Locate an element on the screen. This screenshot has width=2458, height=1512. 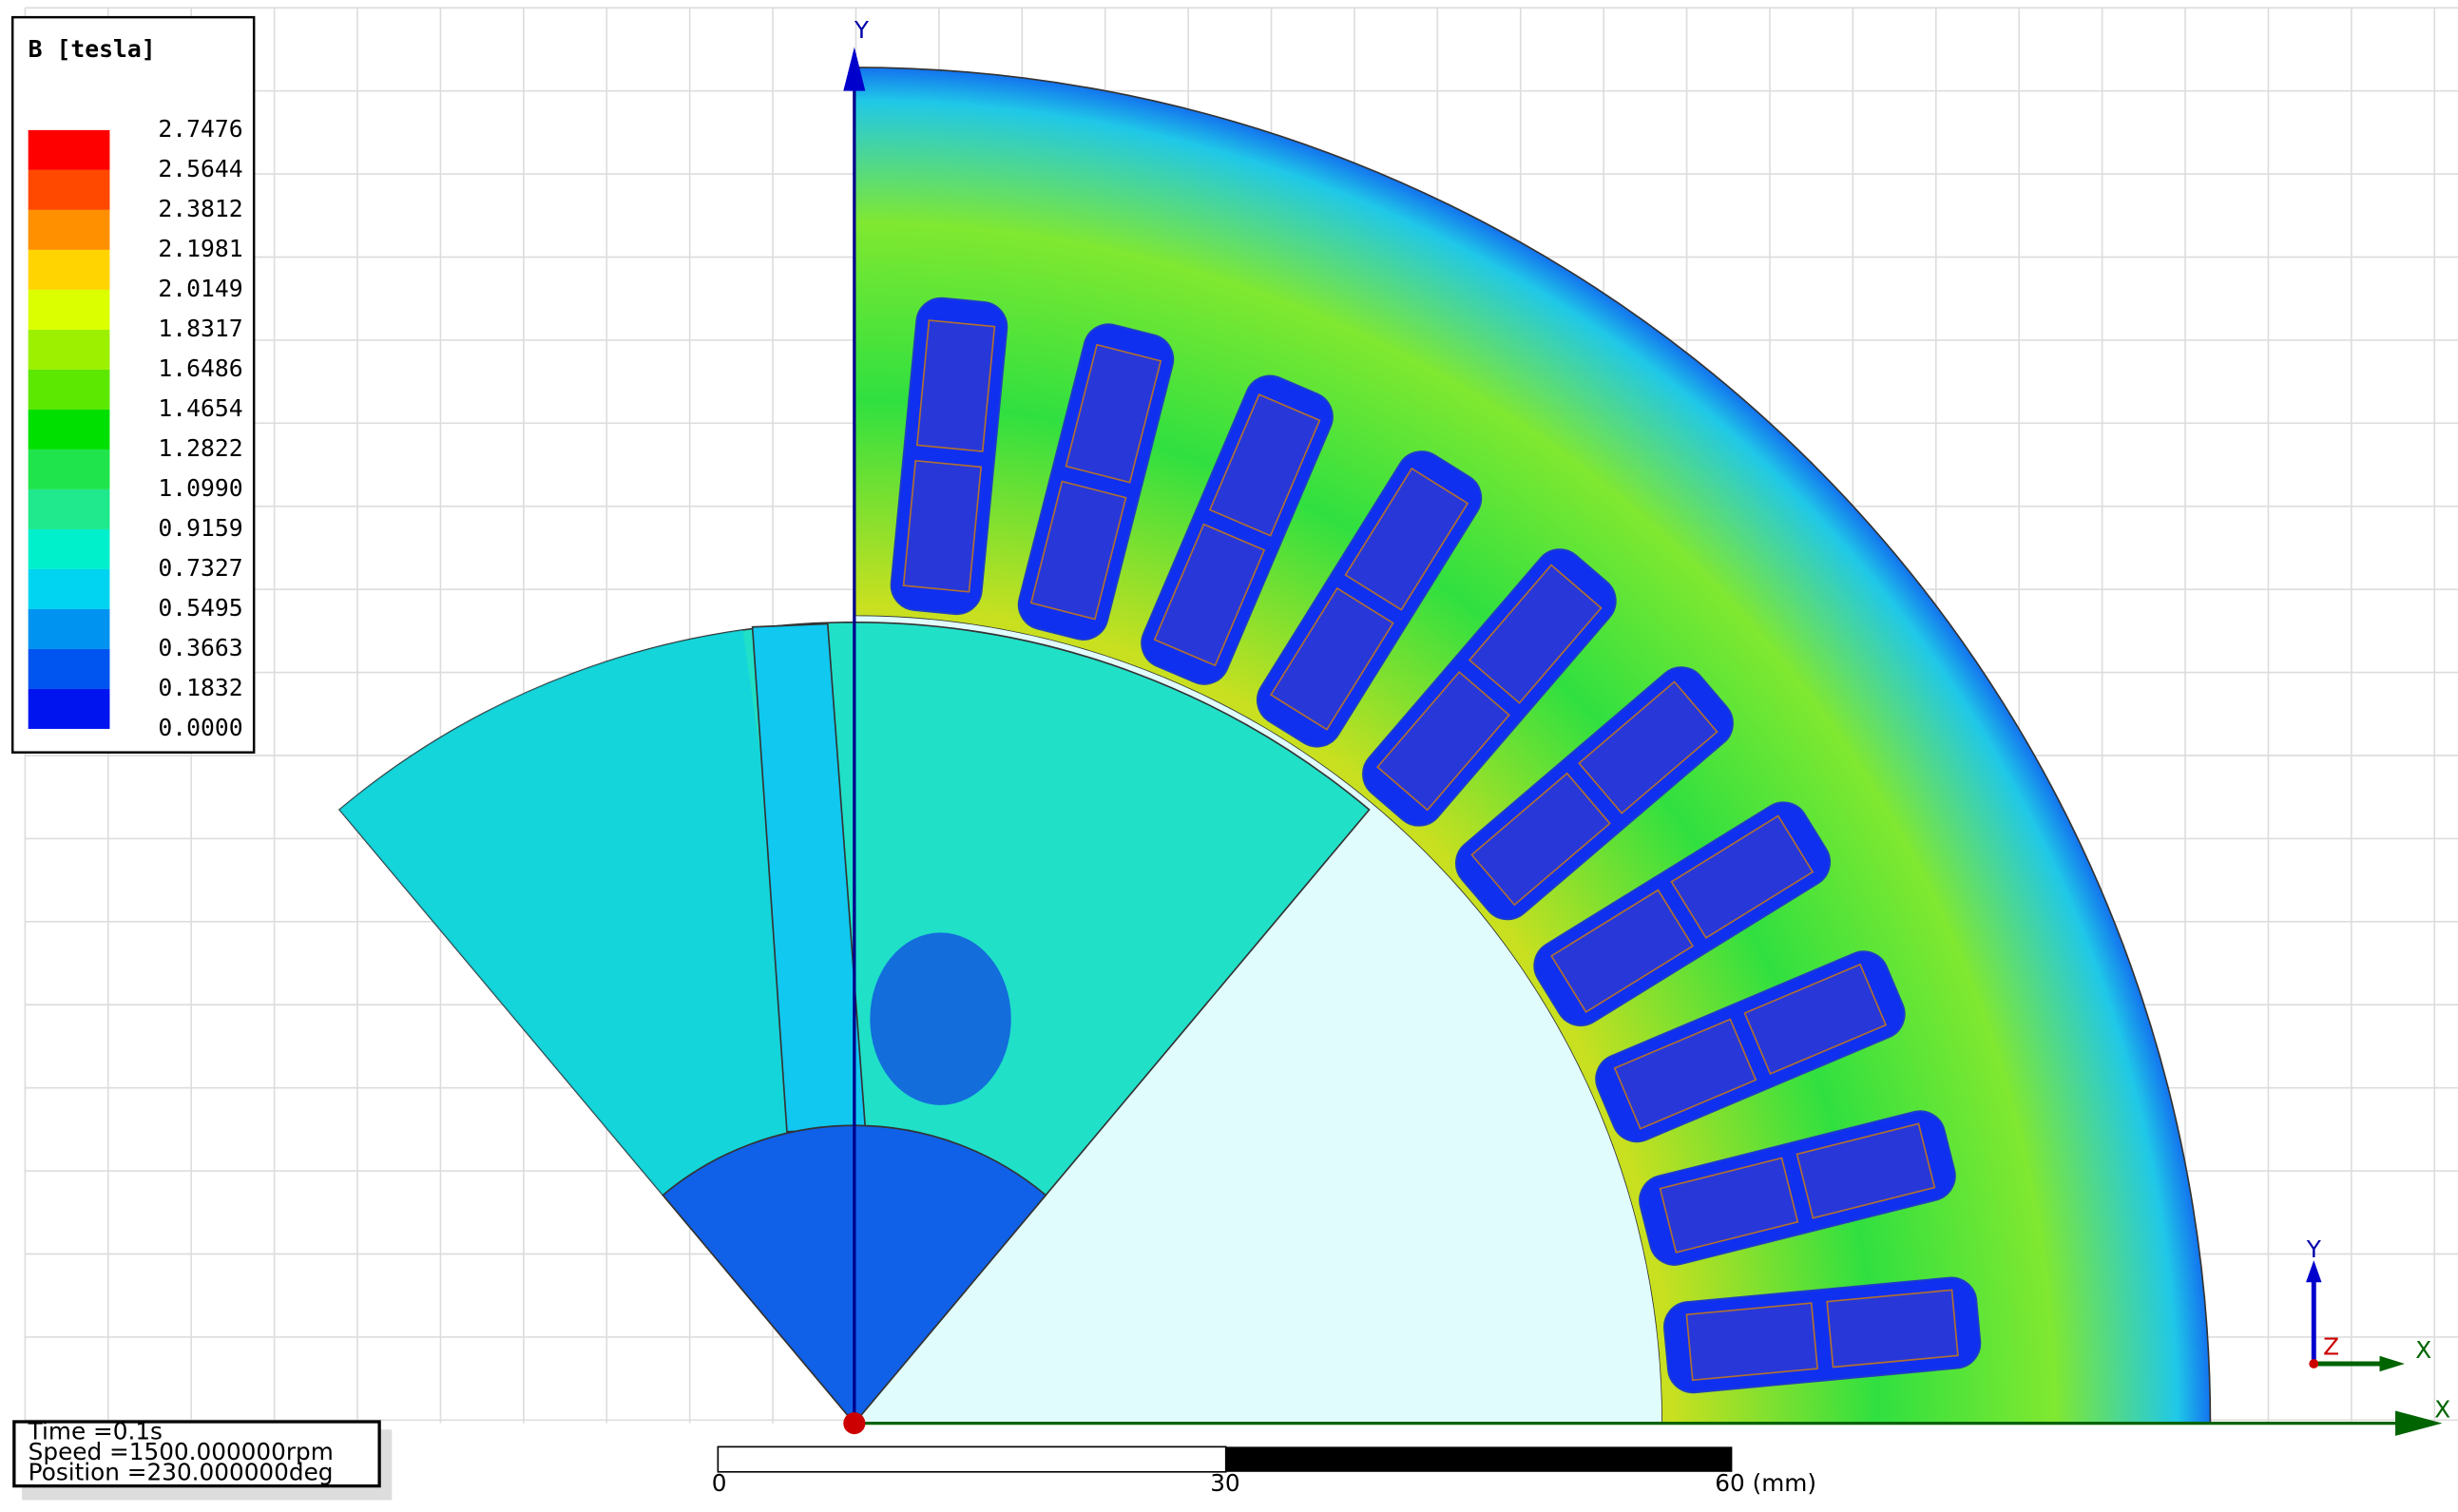
legend-value: 2.7476 is located at coordinates (200, 129).